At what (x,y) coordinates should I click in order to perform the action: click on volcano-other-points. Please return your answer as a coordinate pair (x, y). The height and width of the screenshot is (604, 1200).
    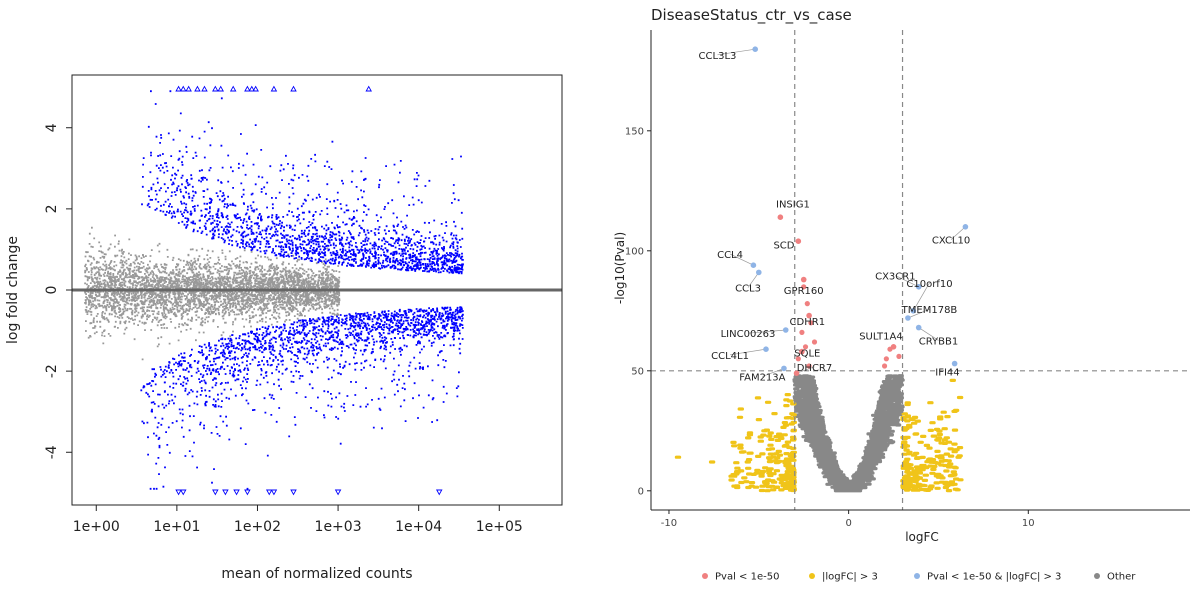
    Looking at the image, I should click on (848, 433).